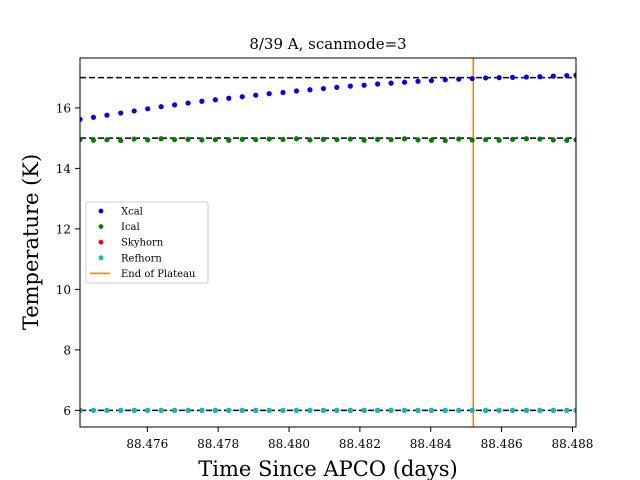  What do you see at coordinates (143, 274) in the screenshot?
I see `legend-entry-end-of-plateau: End of Plateau` at bounding box center [143, 274].